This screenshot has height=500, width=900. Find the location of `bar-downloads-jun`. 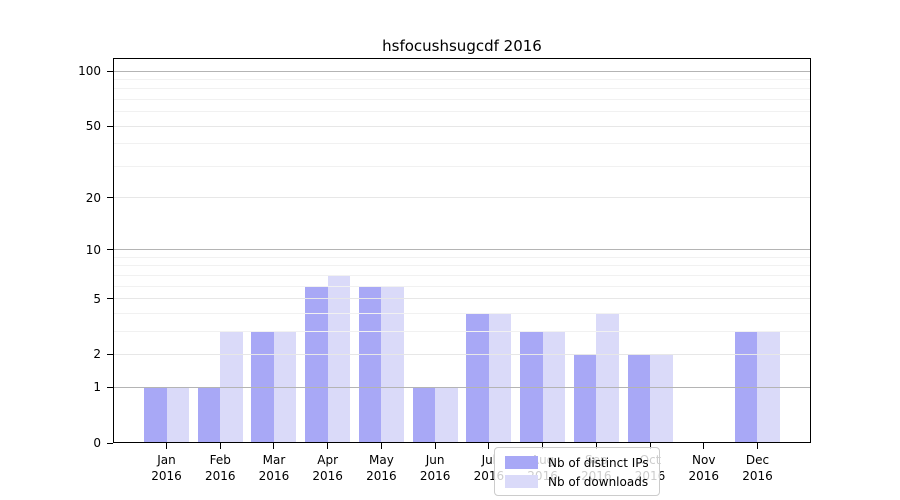

bar-downloads-jun is located at coordinates (446, 415).